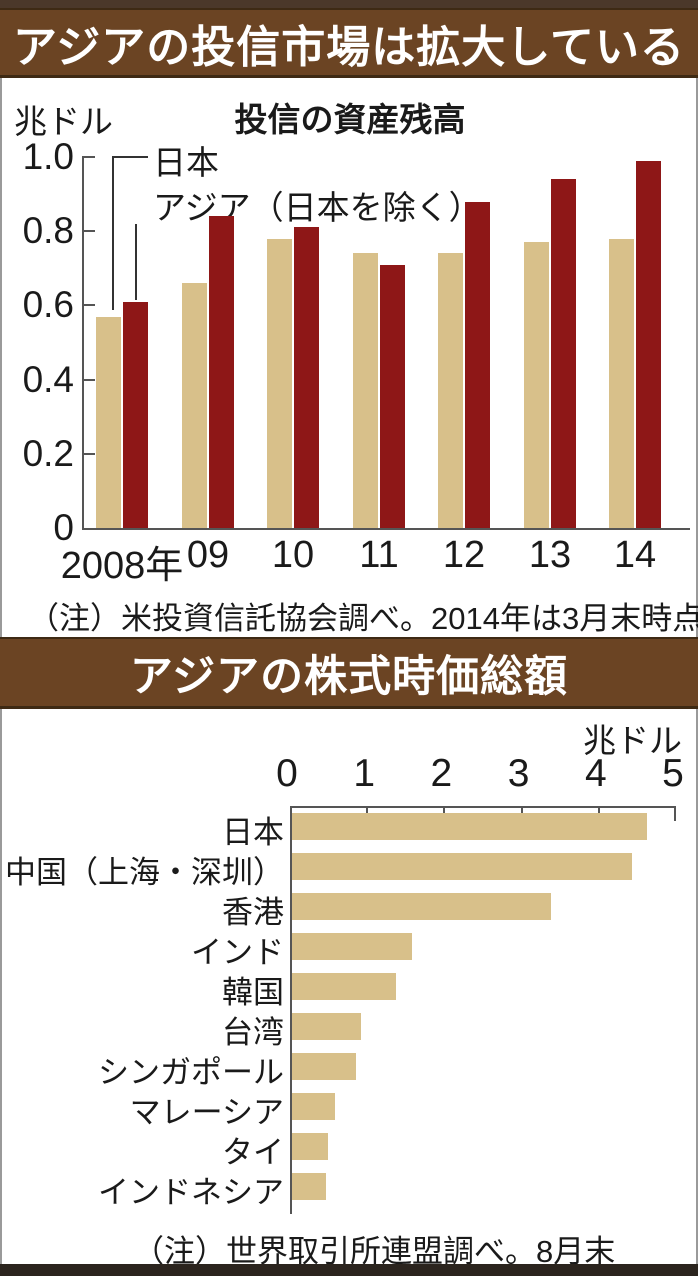 The image size is (698, 1276). Describe the element at coordinates (349, 47) in the screenshot. I see `section1-title: アジアの投信市場は拡大している` at that location.